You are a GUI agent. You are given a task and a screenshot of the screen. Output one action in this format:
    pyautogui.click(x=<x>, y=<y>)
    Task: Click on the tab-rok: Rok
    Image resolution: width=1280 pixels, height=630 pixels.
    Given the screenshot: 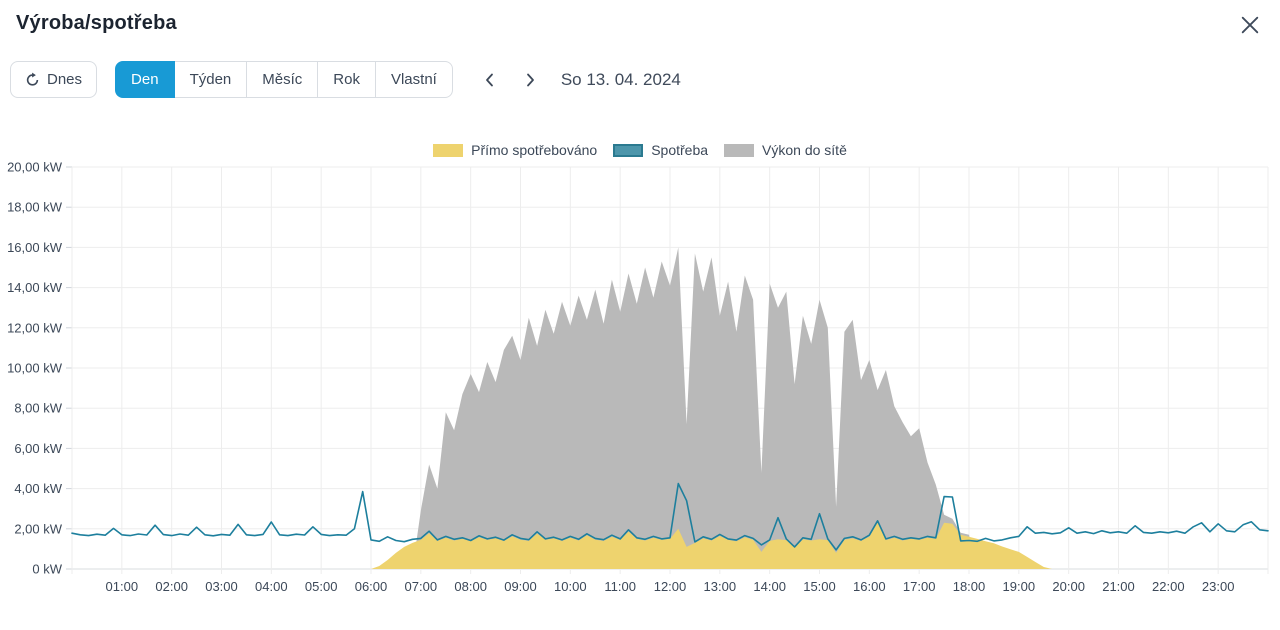 What is the action you would take?
    pyautogui.click(x=346, y=79)
    